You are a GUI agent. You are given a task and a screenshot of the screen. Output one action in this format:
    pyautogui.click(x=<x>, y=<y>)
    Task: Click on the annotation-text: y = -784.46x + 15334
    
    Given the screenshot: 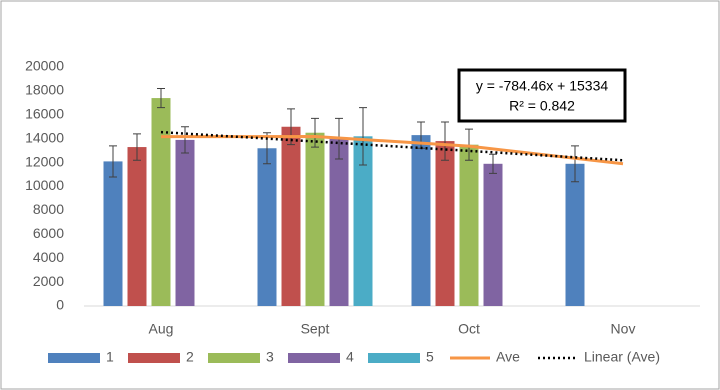 What is the action you would take?
    pyautogui.click(x=542, y=86)
    